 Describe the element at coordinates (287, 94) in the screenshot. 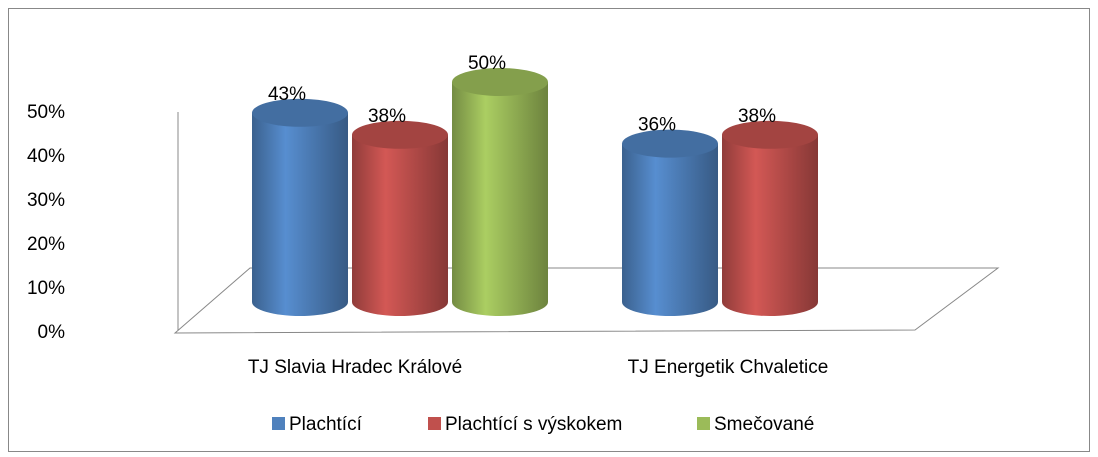

I see `data-label: 43%` at that location.